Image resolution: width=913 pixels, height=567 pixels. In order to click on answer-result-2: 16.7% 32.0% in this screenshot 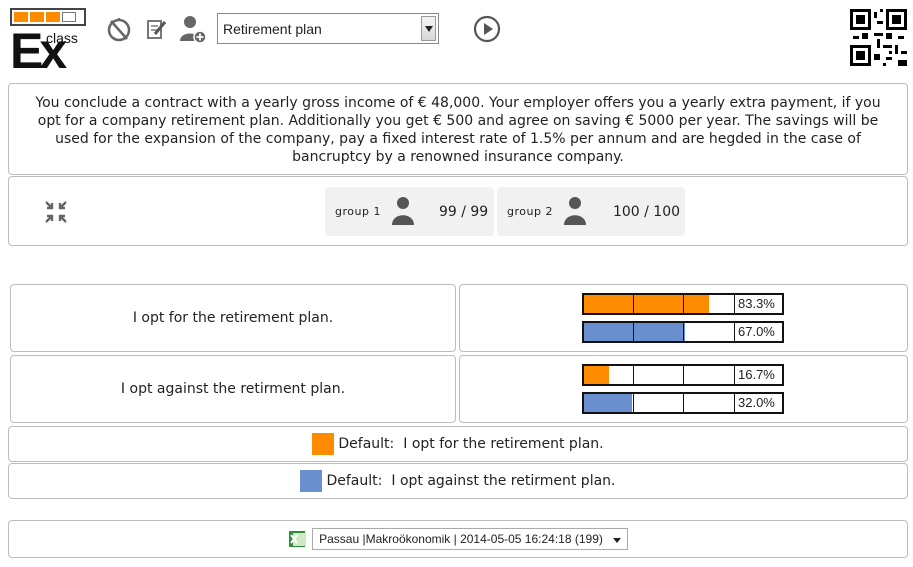, I will do `click(683, 389)`.